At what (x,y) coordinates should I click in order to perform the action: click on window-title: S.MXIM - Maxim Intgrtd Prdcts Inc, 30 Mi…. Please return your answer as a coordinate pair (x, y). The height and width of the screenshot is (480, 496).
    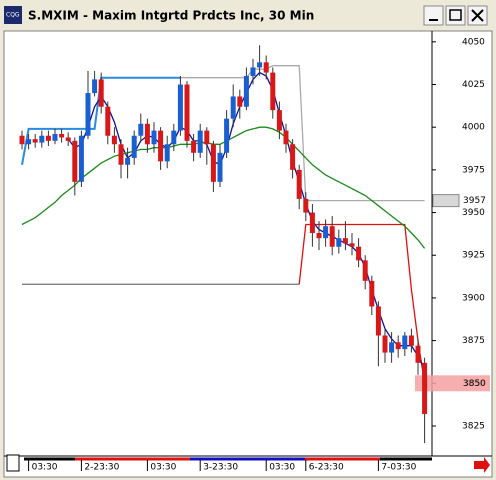
    Looking at the image, I should click on (171, 16).